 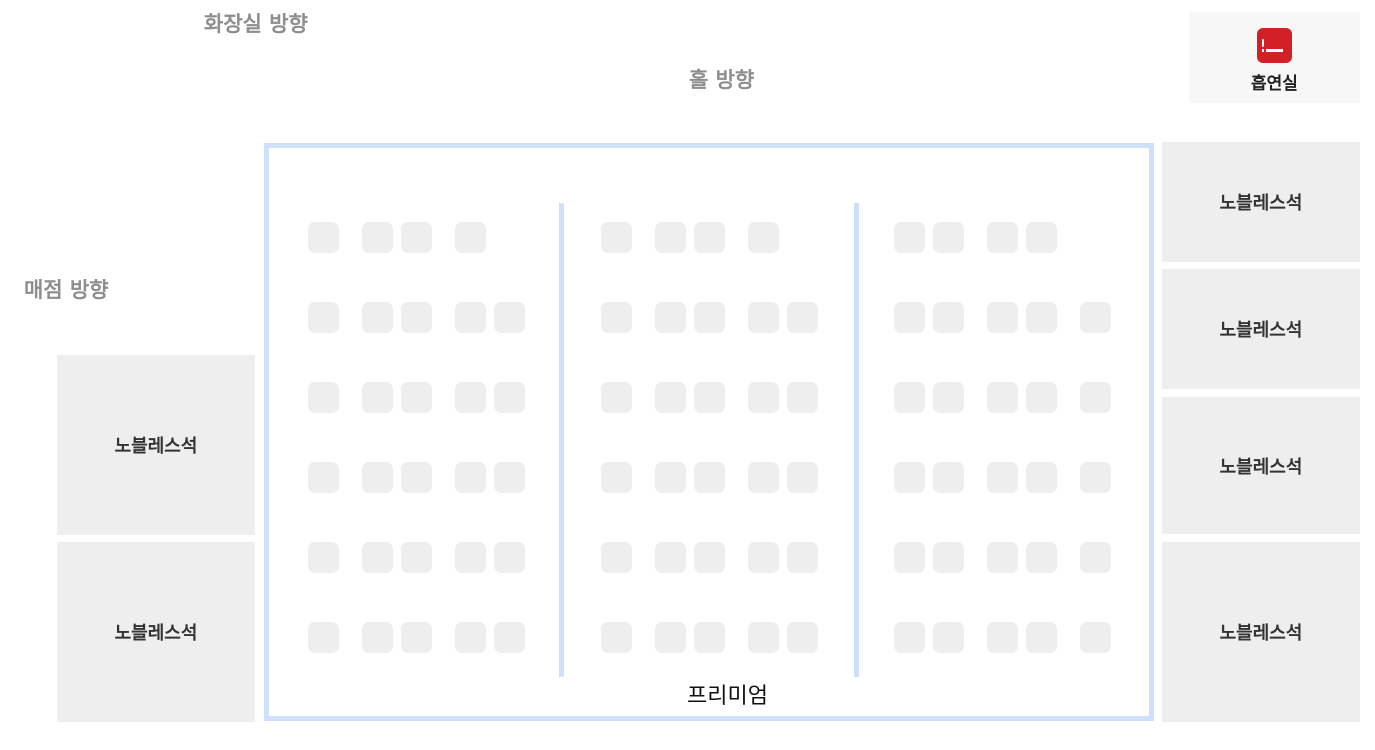 I want to click on noble-seat-right-2: 노블레스석, so click(x=1261, y=329).